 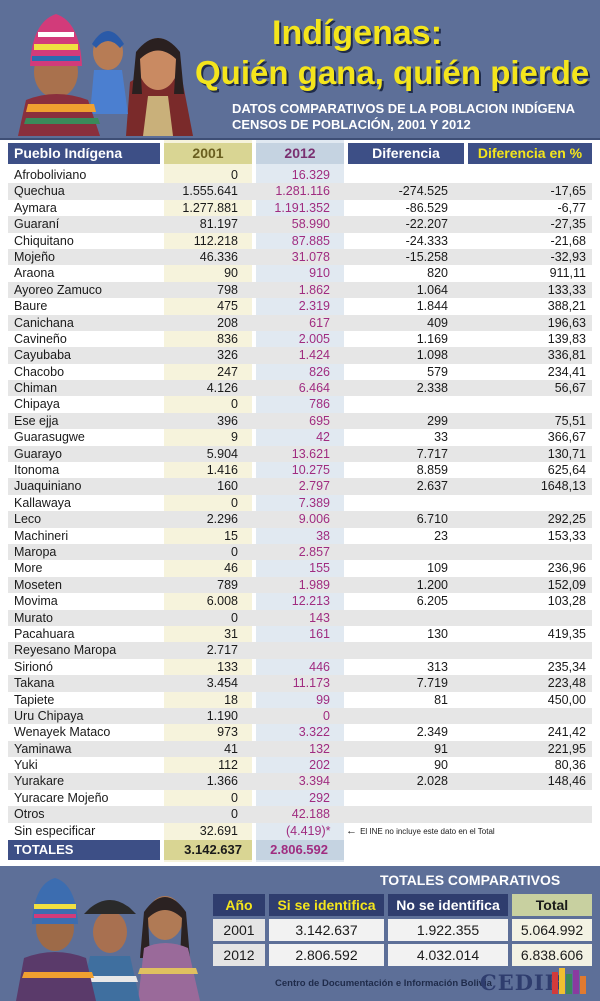 I want to click on cell-diferencia-pct: 235,34, so click(x=566, y=666).